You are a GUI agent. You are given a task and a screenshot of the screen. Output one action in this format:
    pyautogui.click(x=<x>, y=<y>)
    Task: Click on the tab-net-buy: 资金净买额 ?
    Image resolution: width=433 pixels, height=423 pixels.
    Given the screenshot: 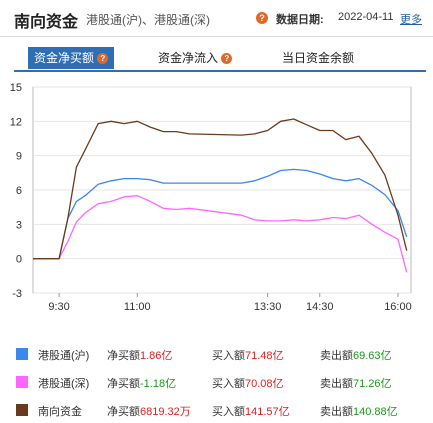 What is the action you would take?
    pyautogui.click(x=71, y=58)
    